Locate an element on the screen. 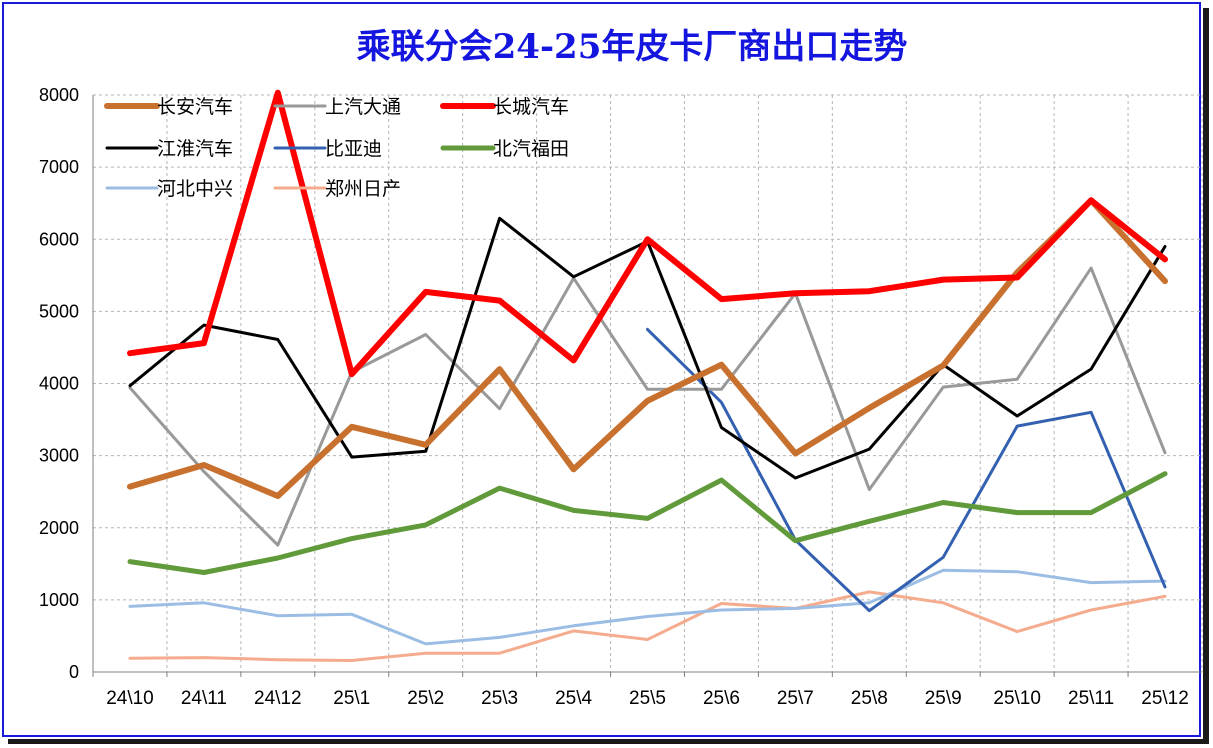 The width and height of the screenshot is (1213, 748). legend-item: 北汽福田 is located at coordinates (504, 149).